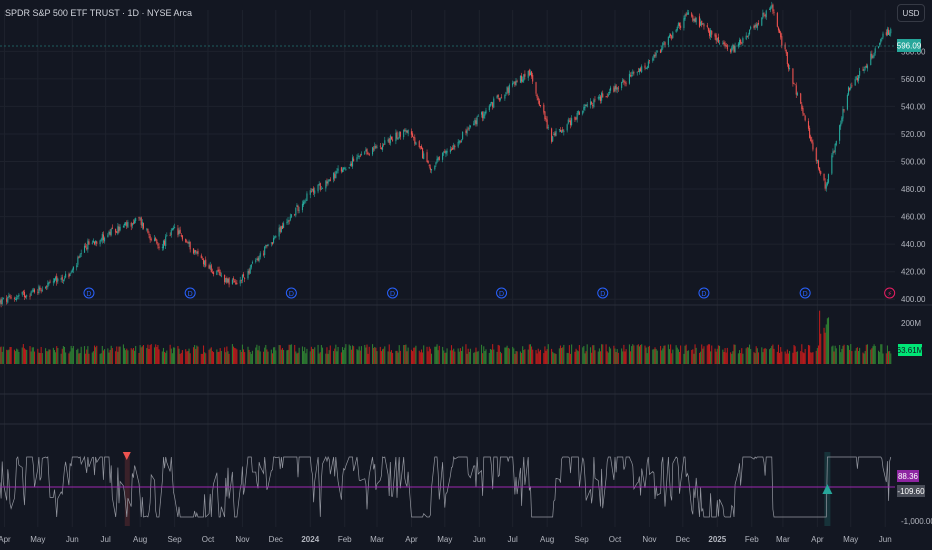 This screenshot has width=932, height=550. What do you see at coordinates (913, 272) in the screenshot?
I see `price-tick-label: 420.00` at bounding box center [913, 272].